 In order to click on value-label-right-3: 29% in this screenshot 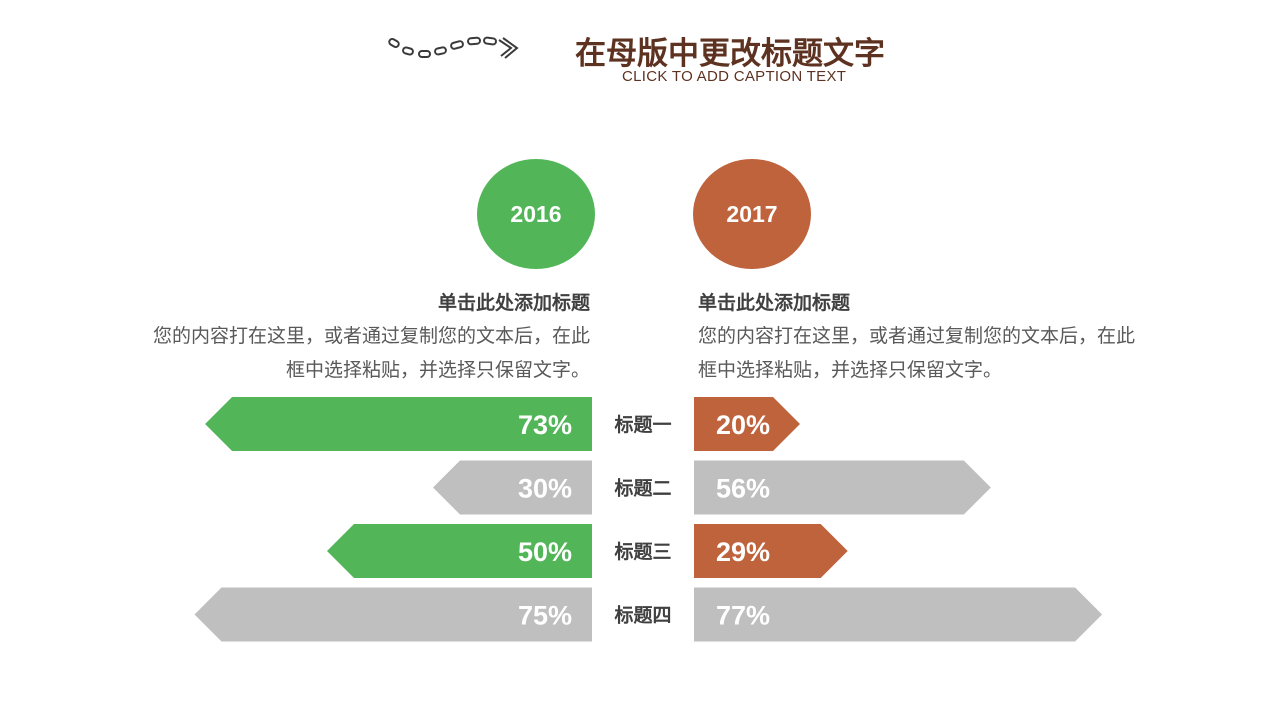, I will do `click(743, 552)`.